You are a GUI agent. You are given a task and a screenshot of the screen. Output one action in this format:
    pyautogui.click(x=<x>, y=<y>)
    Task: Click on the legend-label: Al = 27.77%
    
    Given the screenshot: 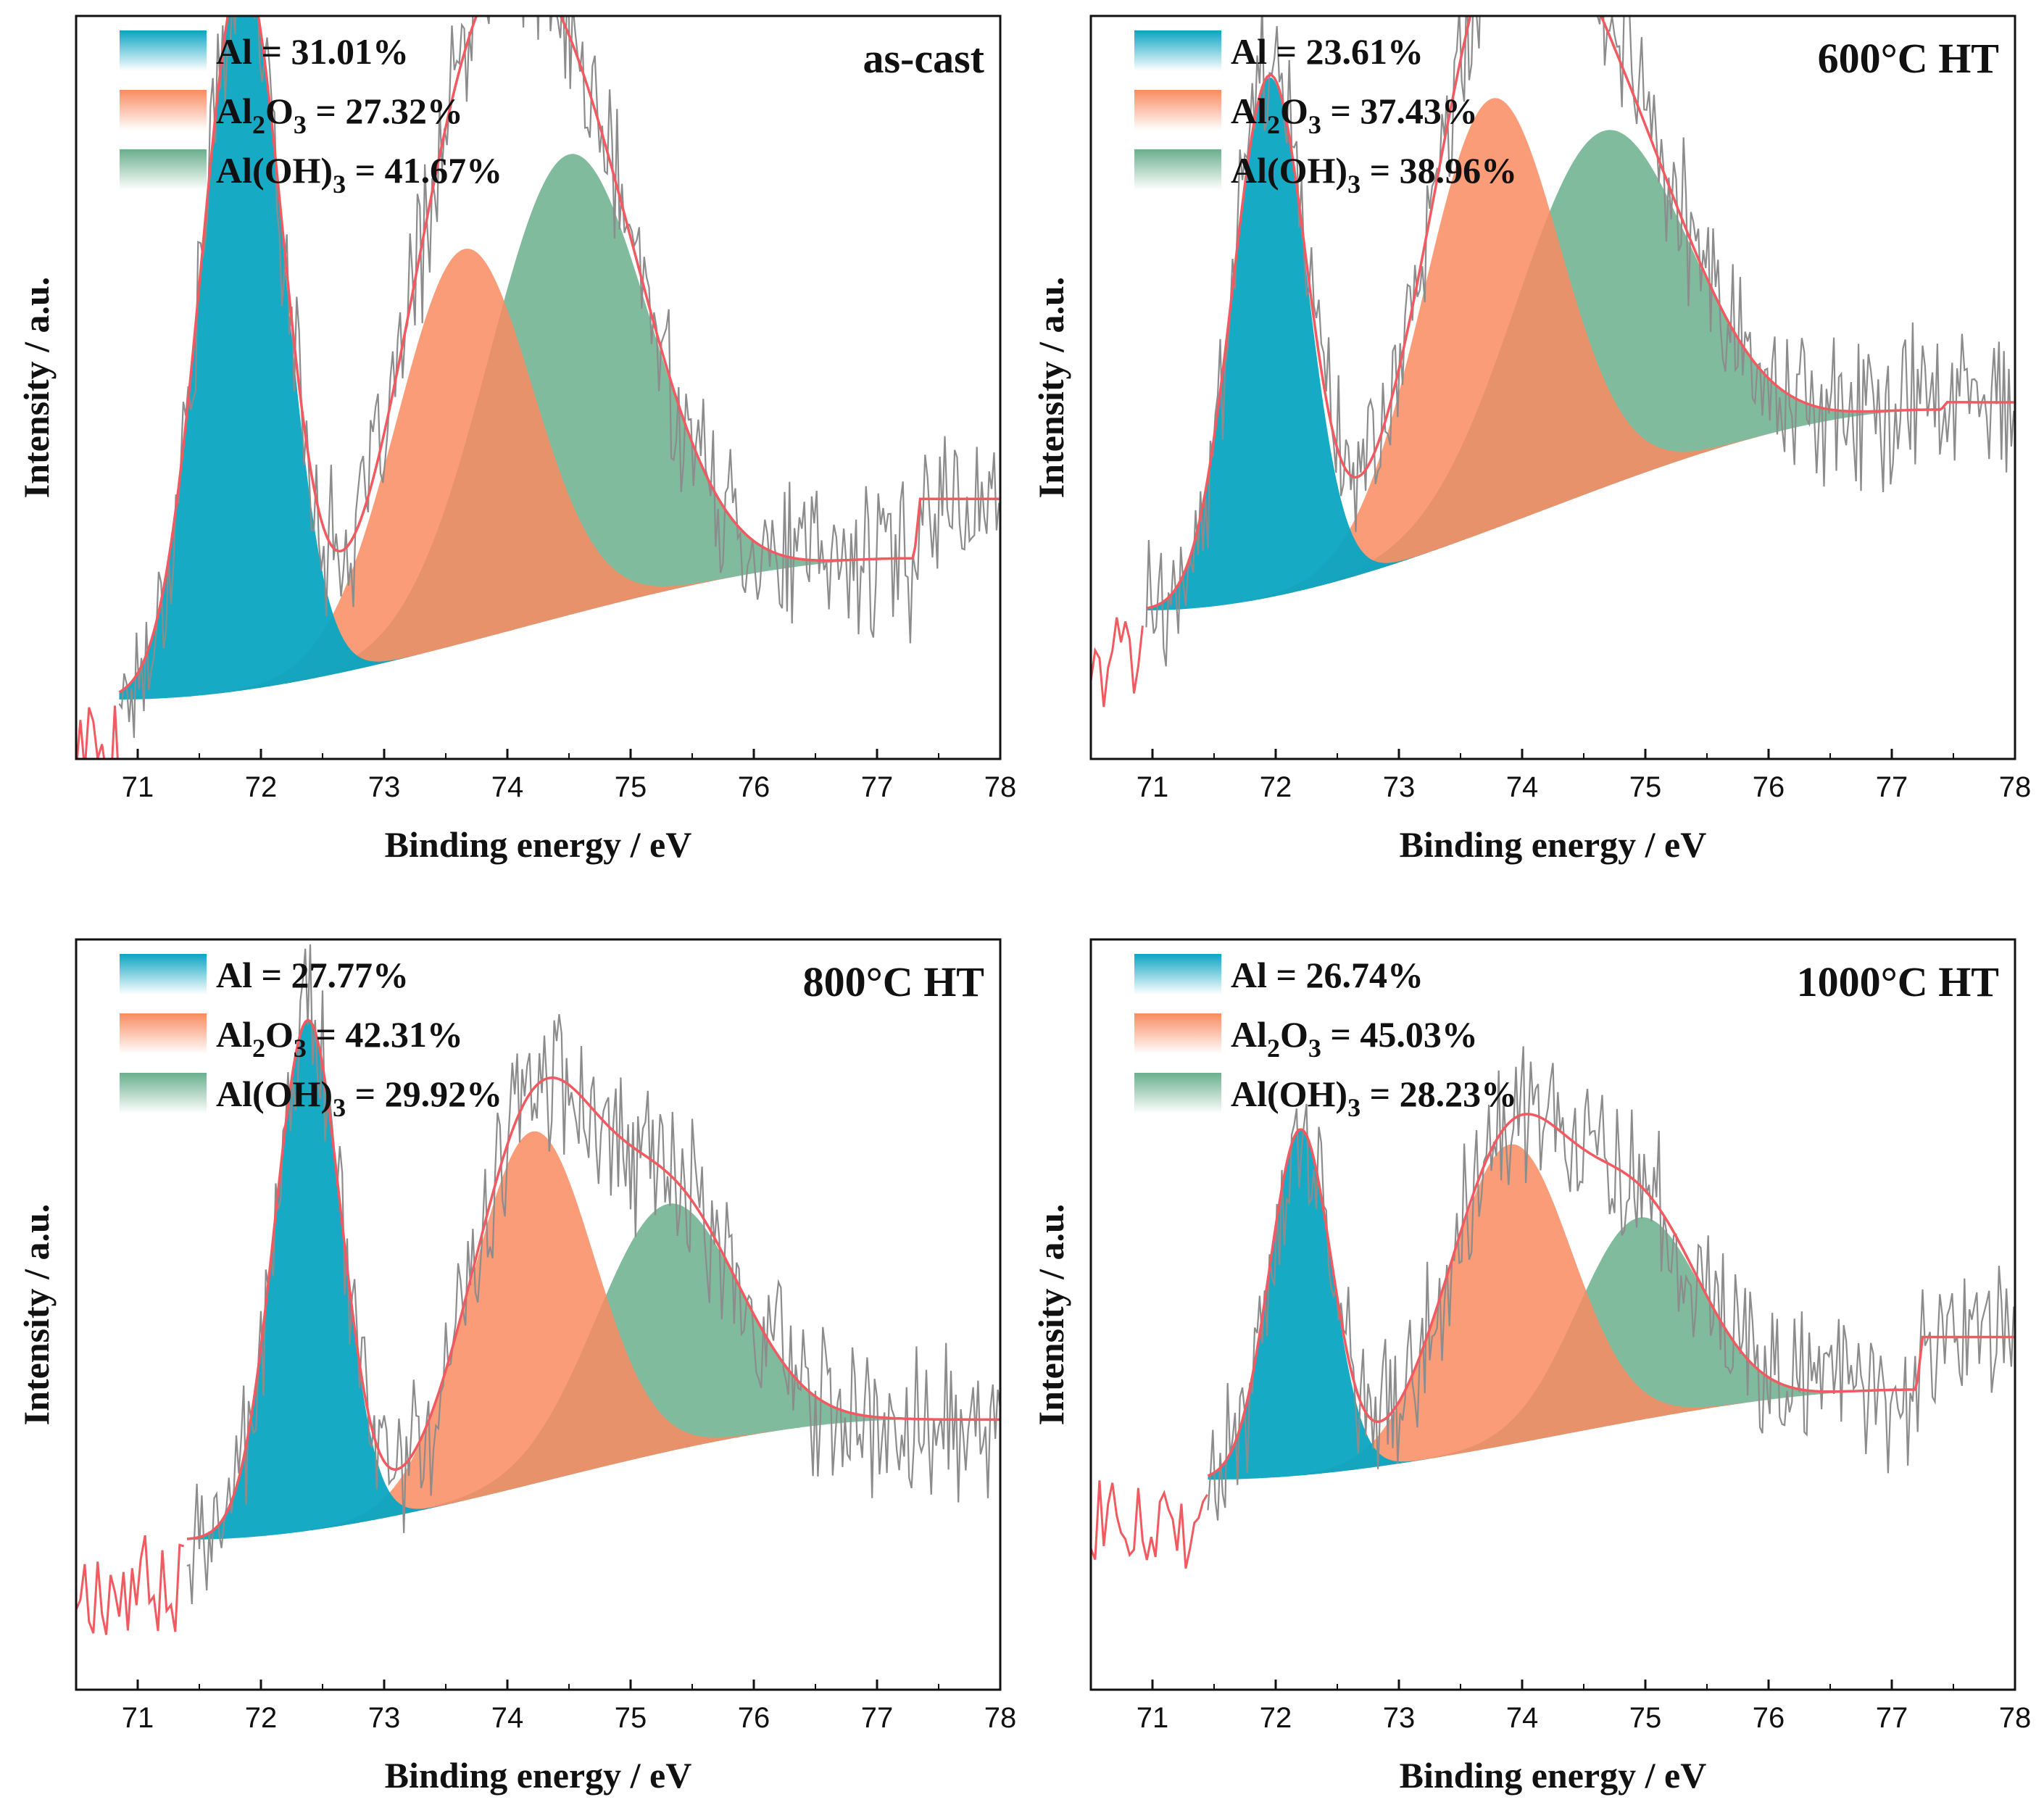 What is the action you would take?
    pyautogui.click(x=312, y=975)
    